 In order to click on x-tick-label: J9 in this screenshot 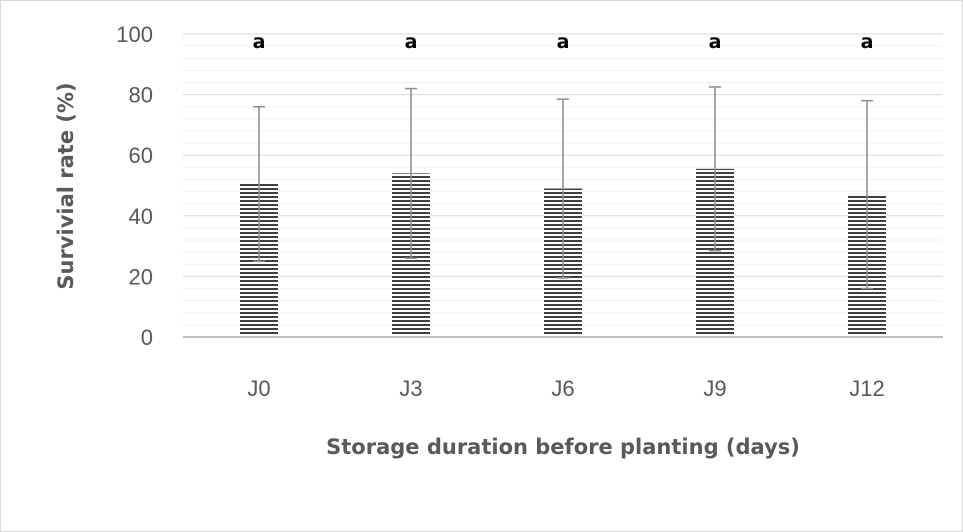, I will do `click(714, 388)`.